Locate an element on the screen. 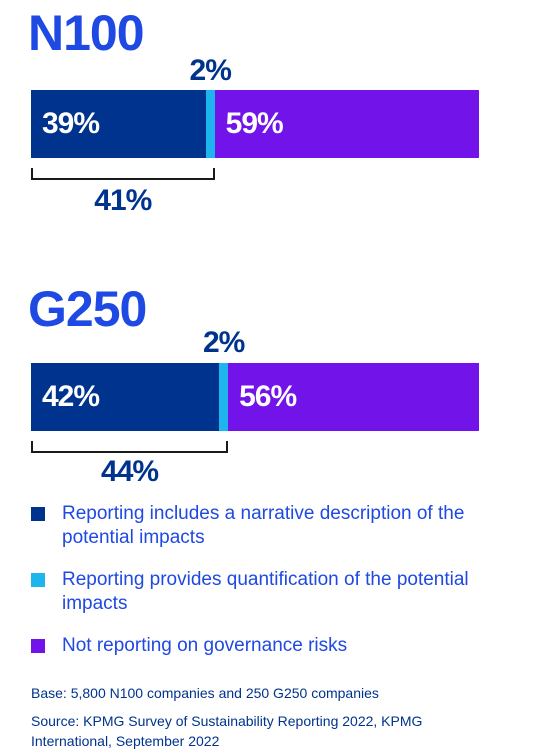 The width and height of the screenshot is (534, 754). g250-narrative-label: 42% is located at coordinates (71, 396).